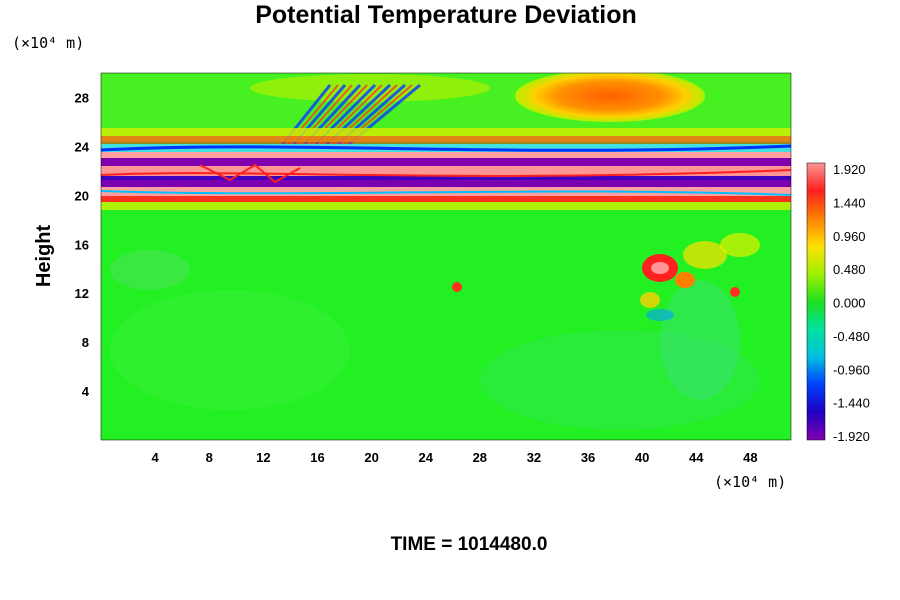 The image size is (900, 600). What do you see at coordinates (851, 336) in the screenshot?
I see `colorbar-tick-label: -0.480` at bounding box center [851, 336].